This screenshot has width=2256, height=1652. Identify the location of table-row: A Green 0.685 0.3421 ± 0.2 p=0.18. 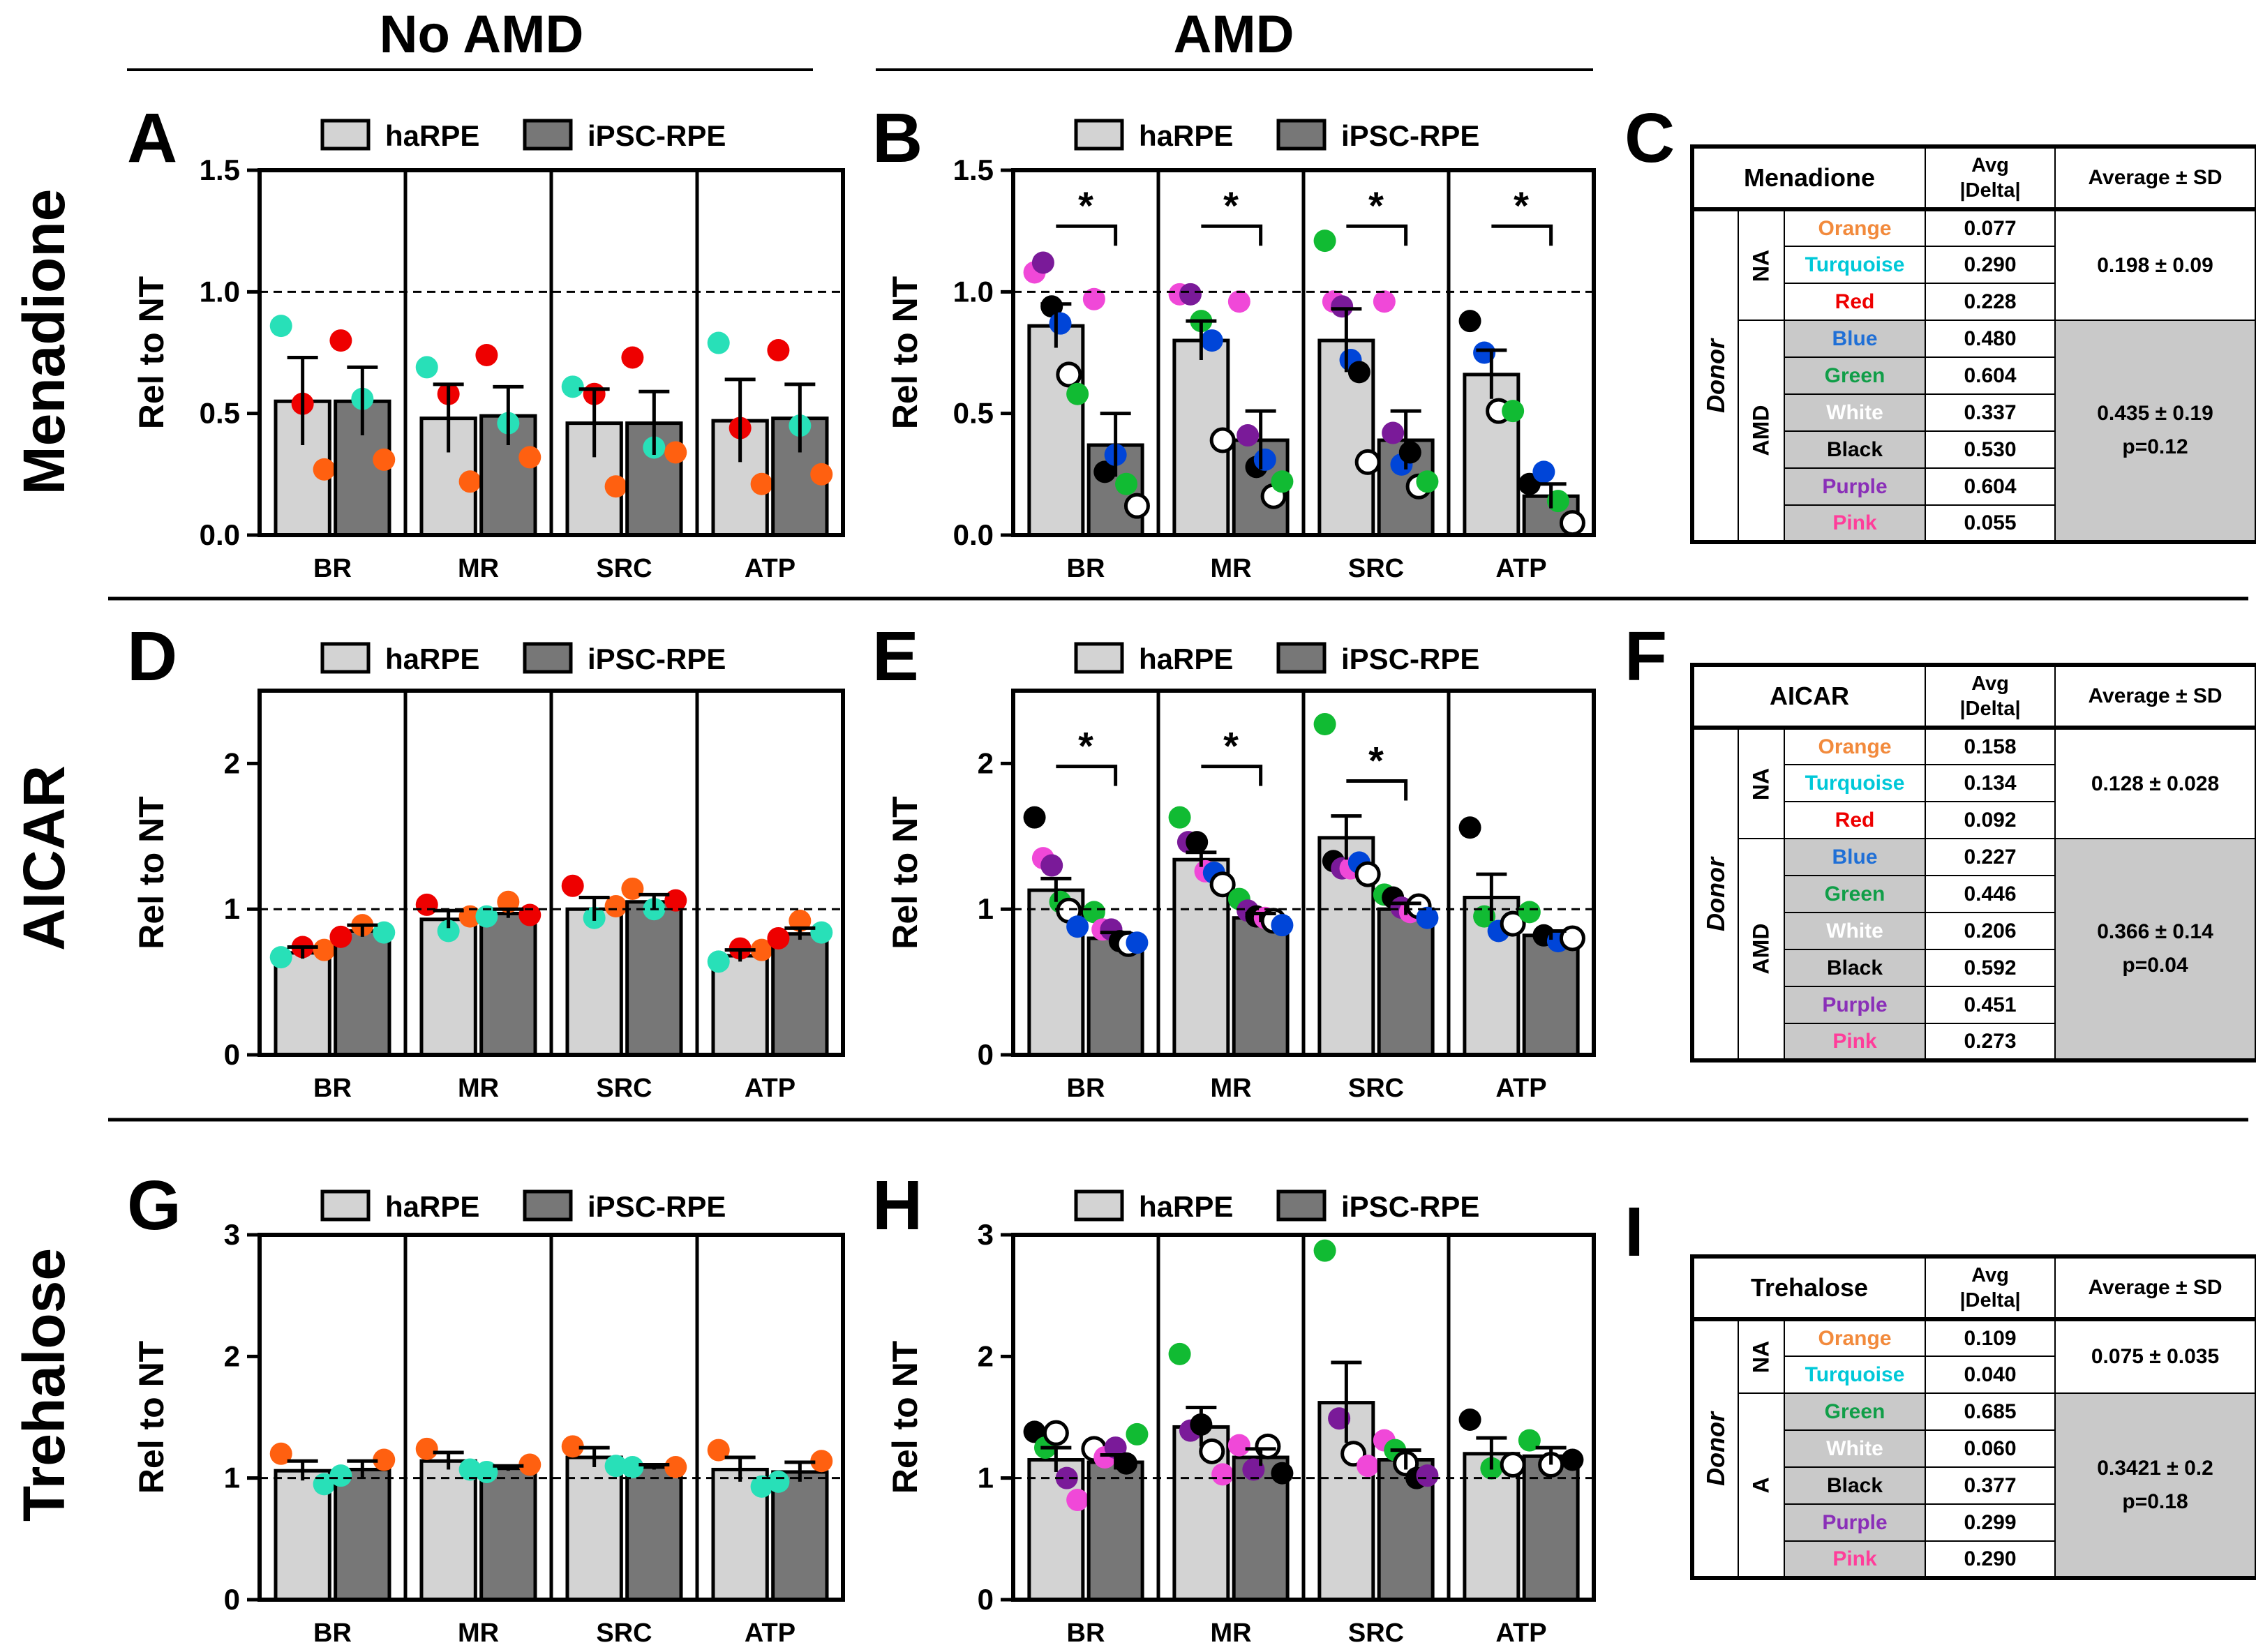
(1974, 1485).